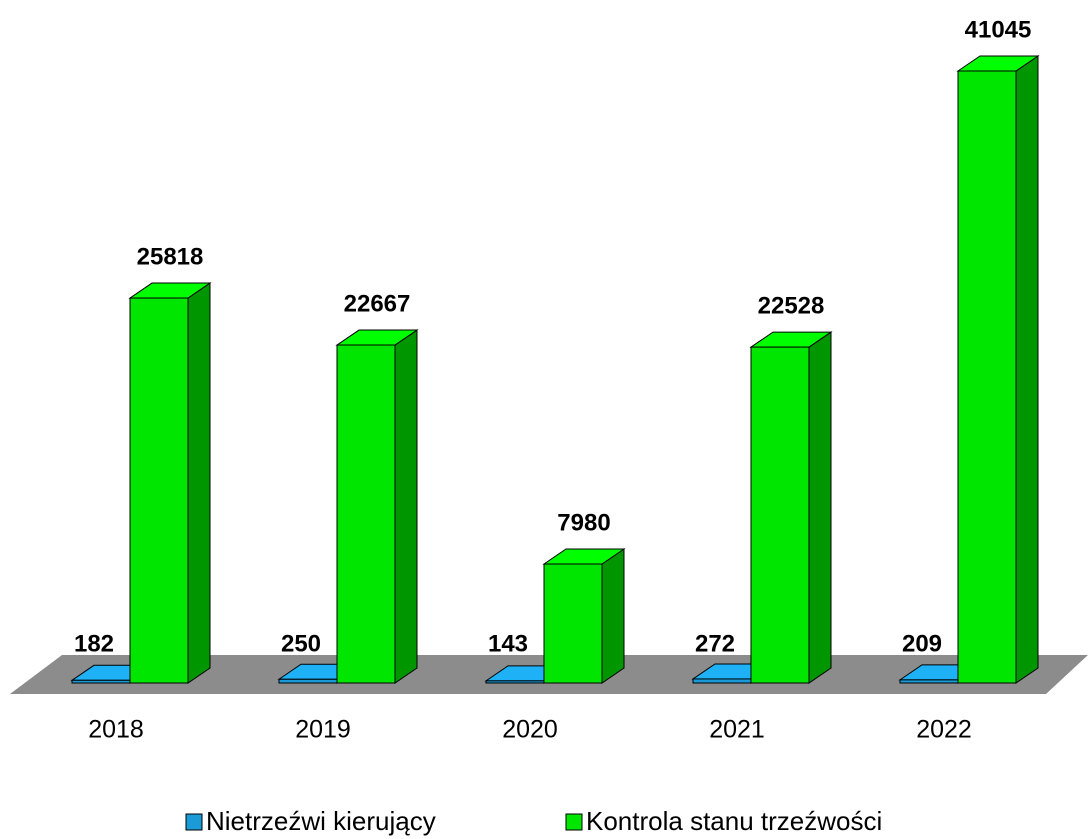  Describe the element at coordinates (715, 643) in the screenshot. I see `data-label: 272` at that location.